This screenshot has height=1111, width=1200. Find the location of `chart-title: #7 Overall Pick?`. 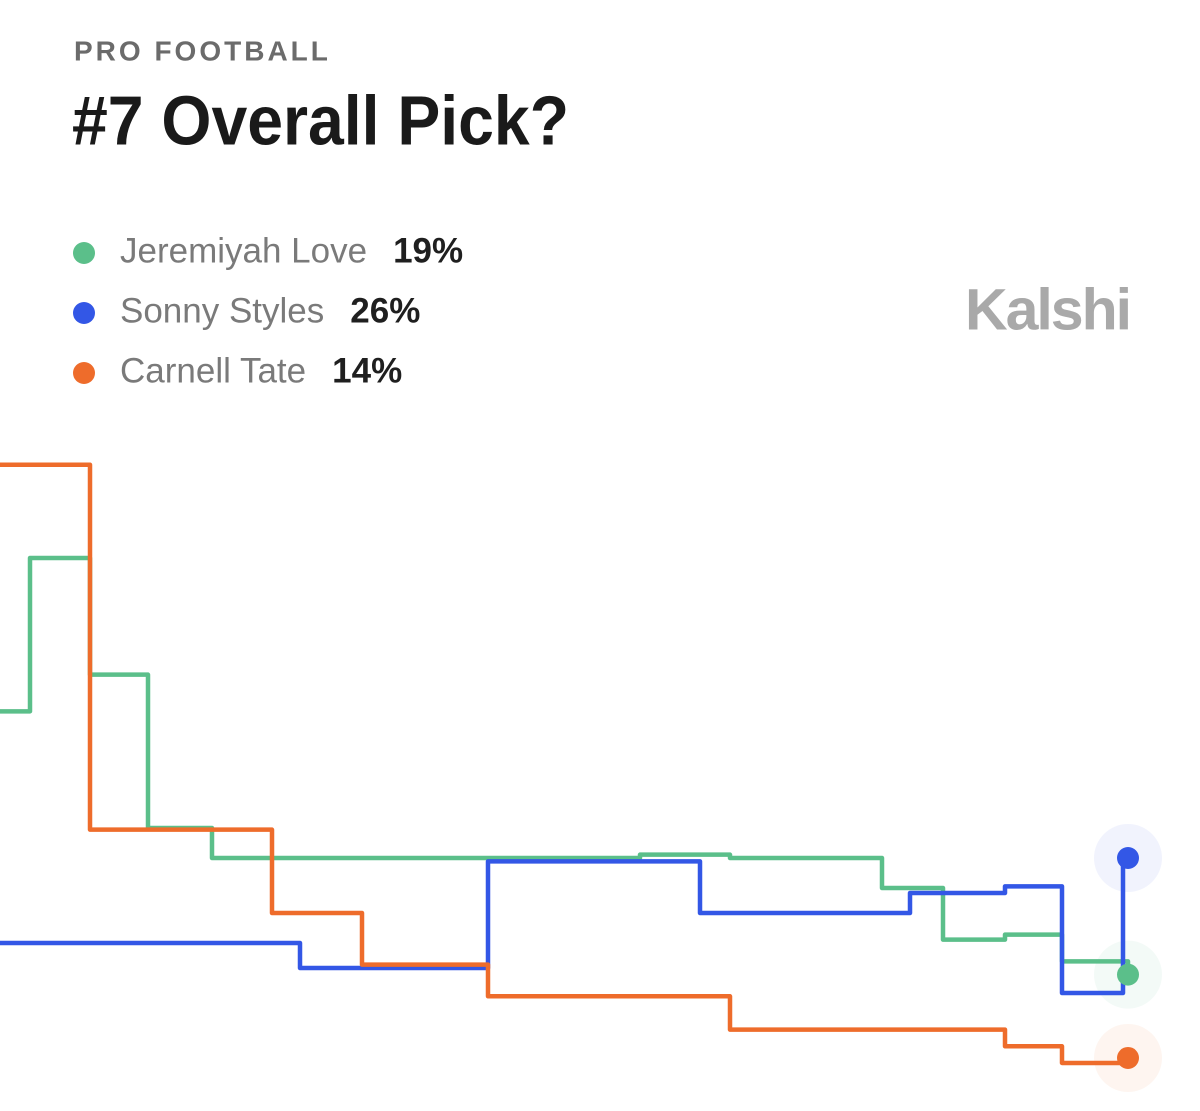

chart-title: #7 Overall Pick? is located at coordinates (320, 120).